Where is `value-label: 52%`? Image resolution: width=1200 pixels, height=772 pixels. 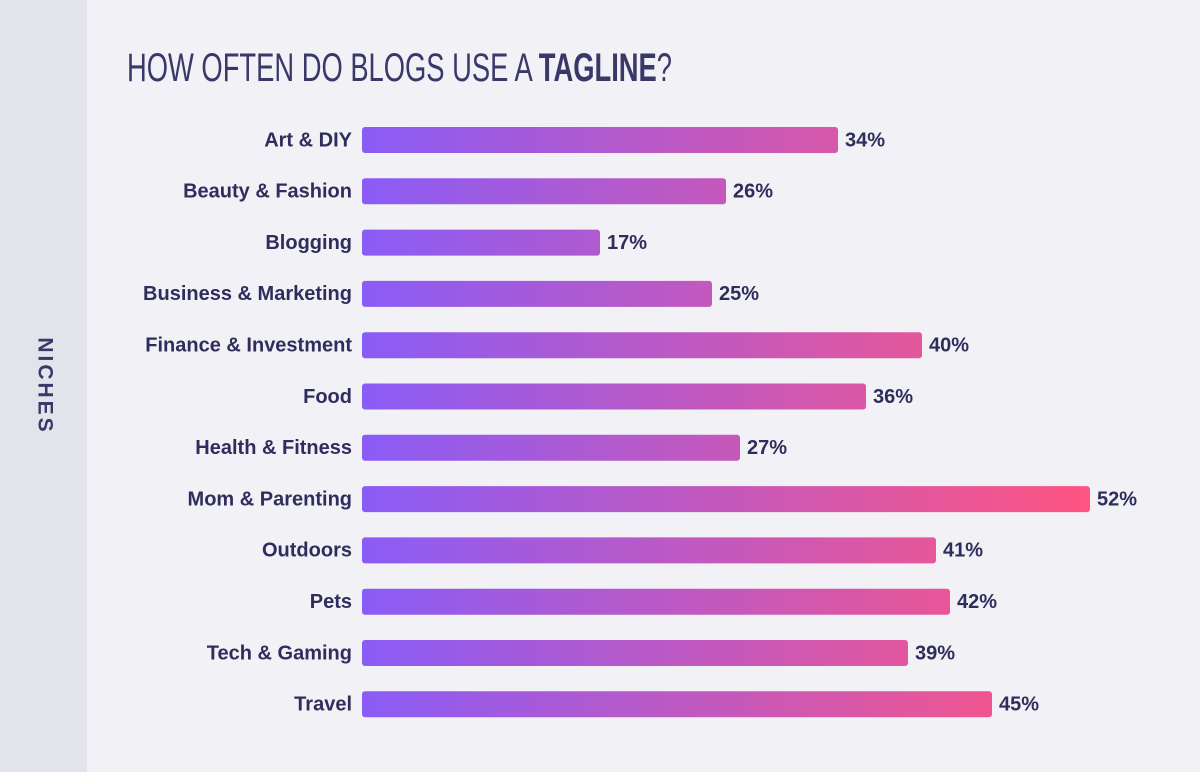
value-label: 52% is located at coordinates (1117, 499).